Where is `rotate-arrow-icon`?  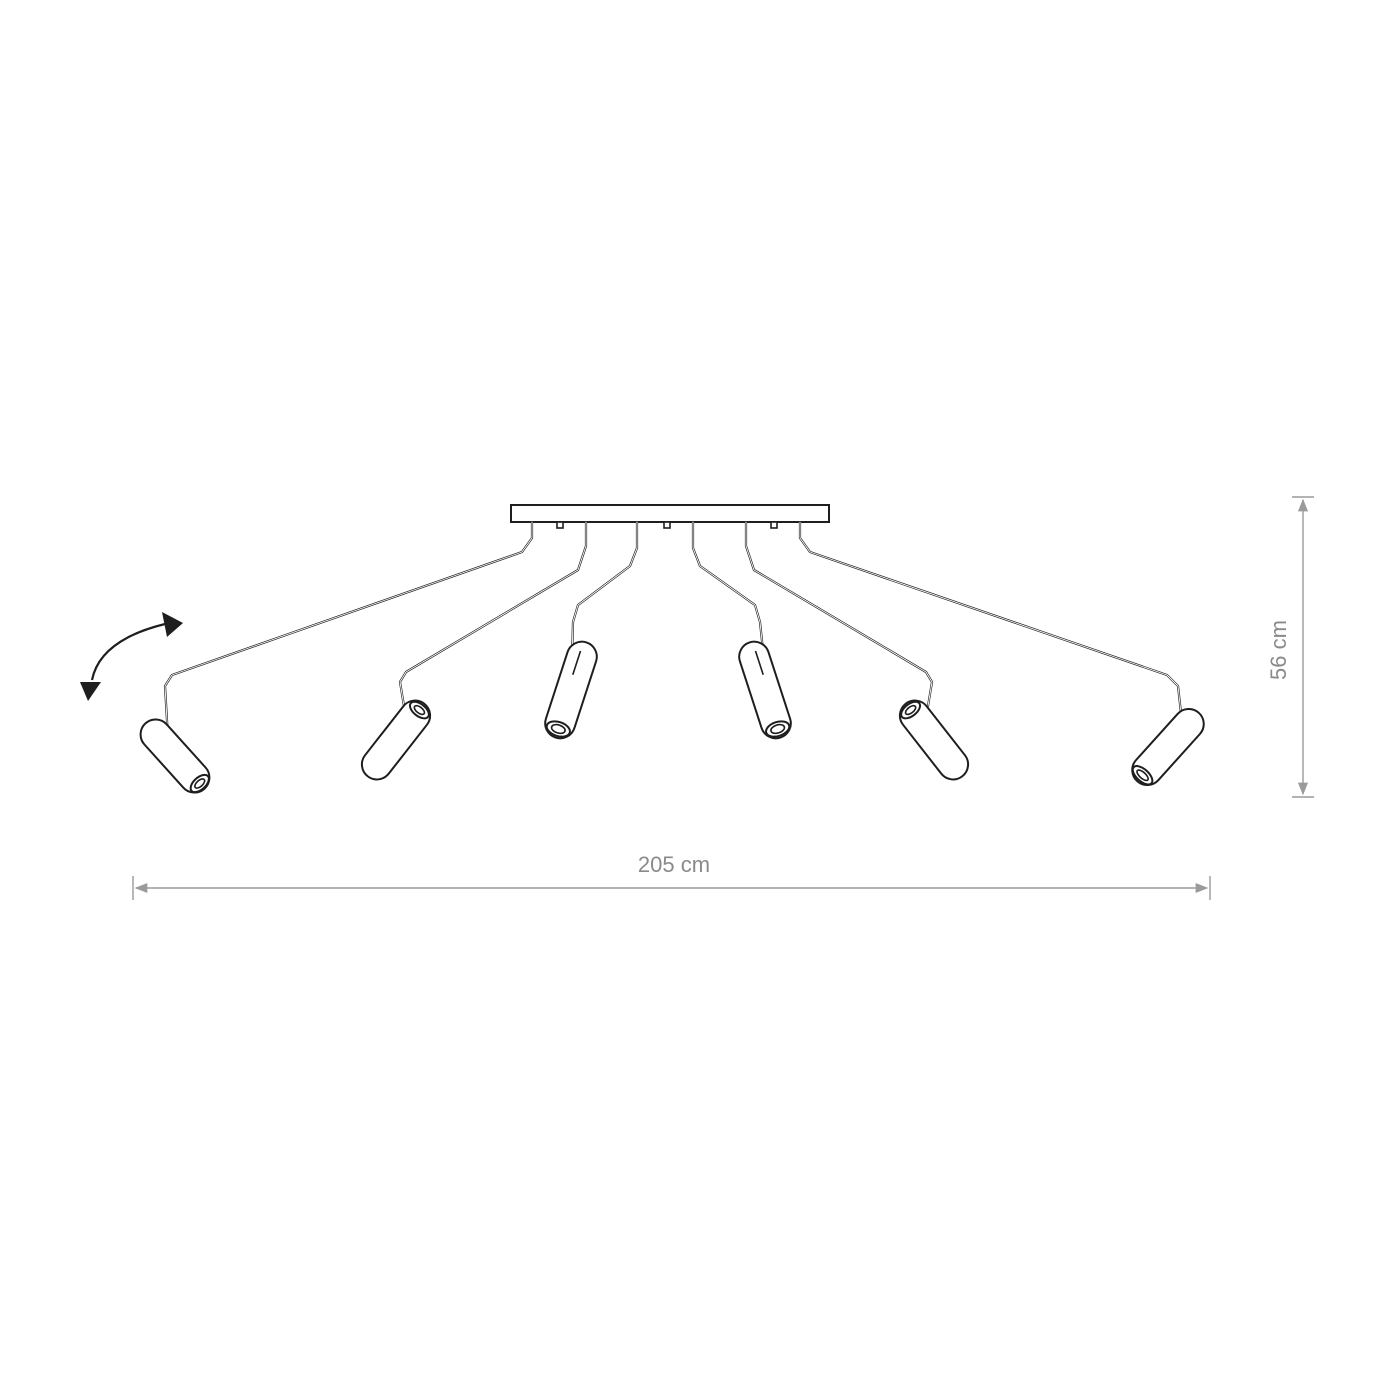 rotate-arrow-icon is located at coordinates (131, 656).